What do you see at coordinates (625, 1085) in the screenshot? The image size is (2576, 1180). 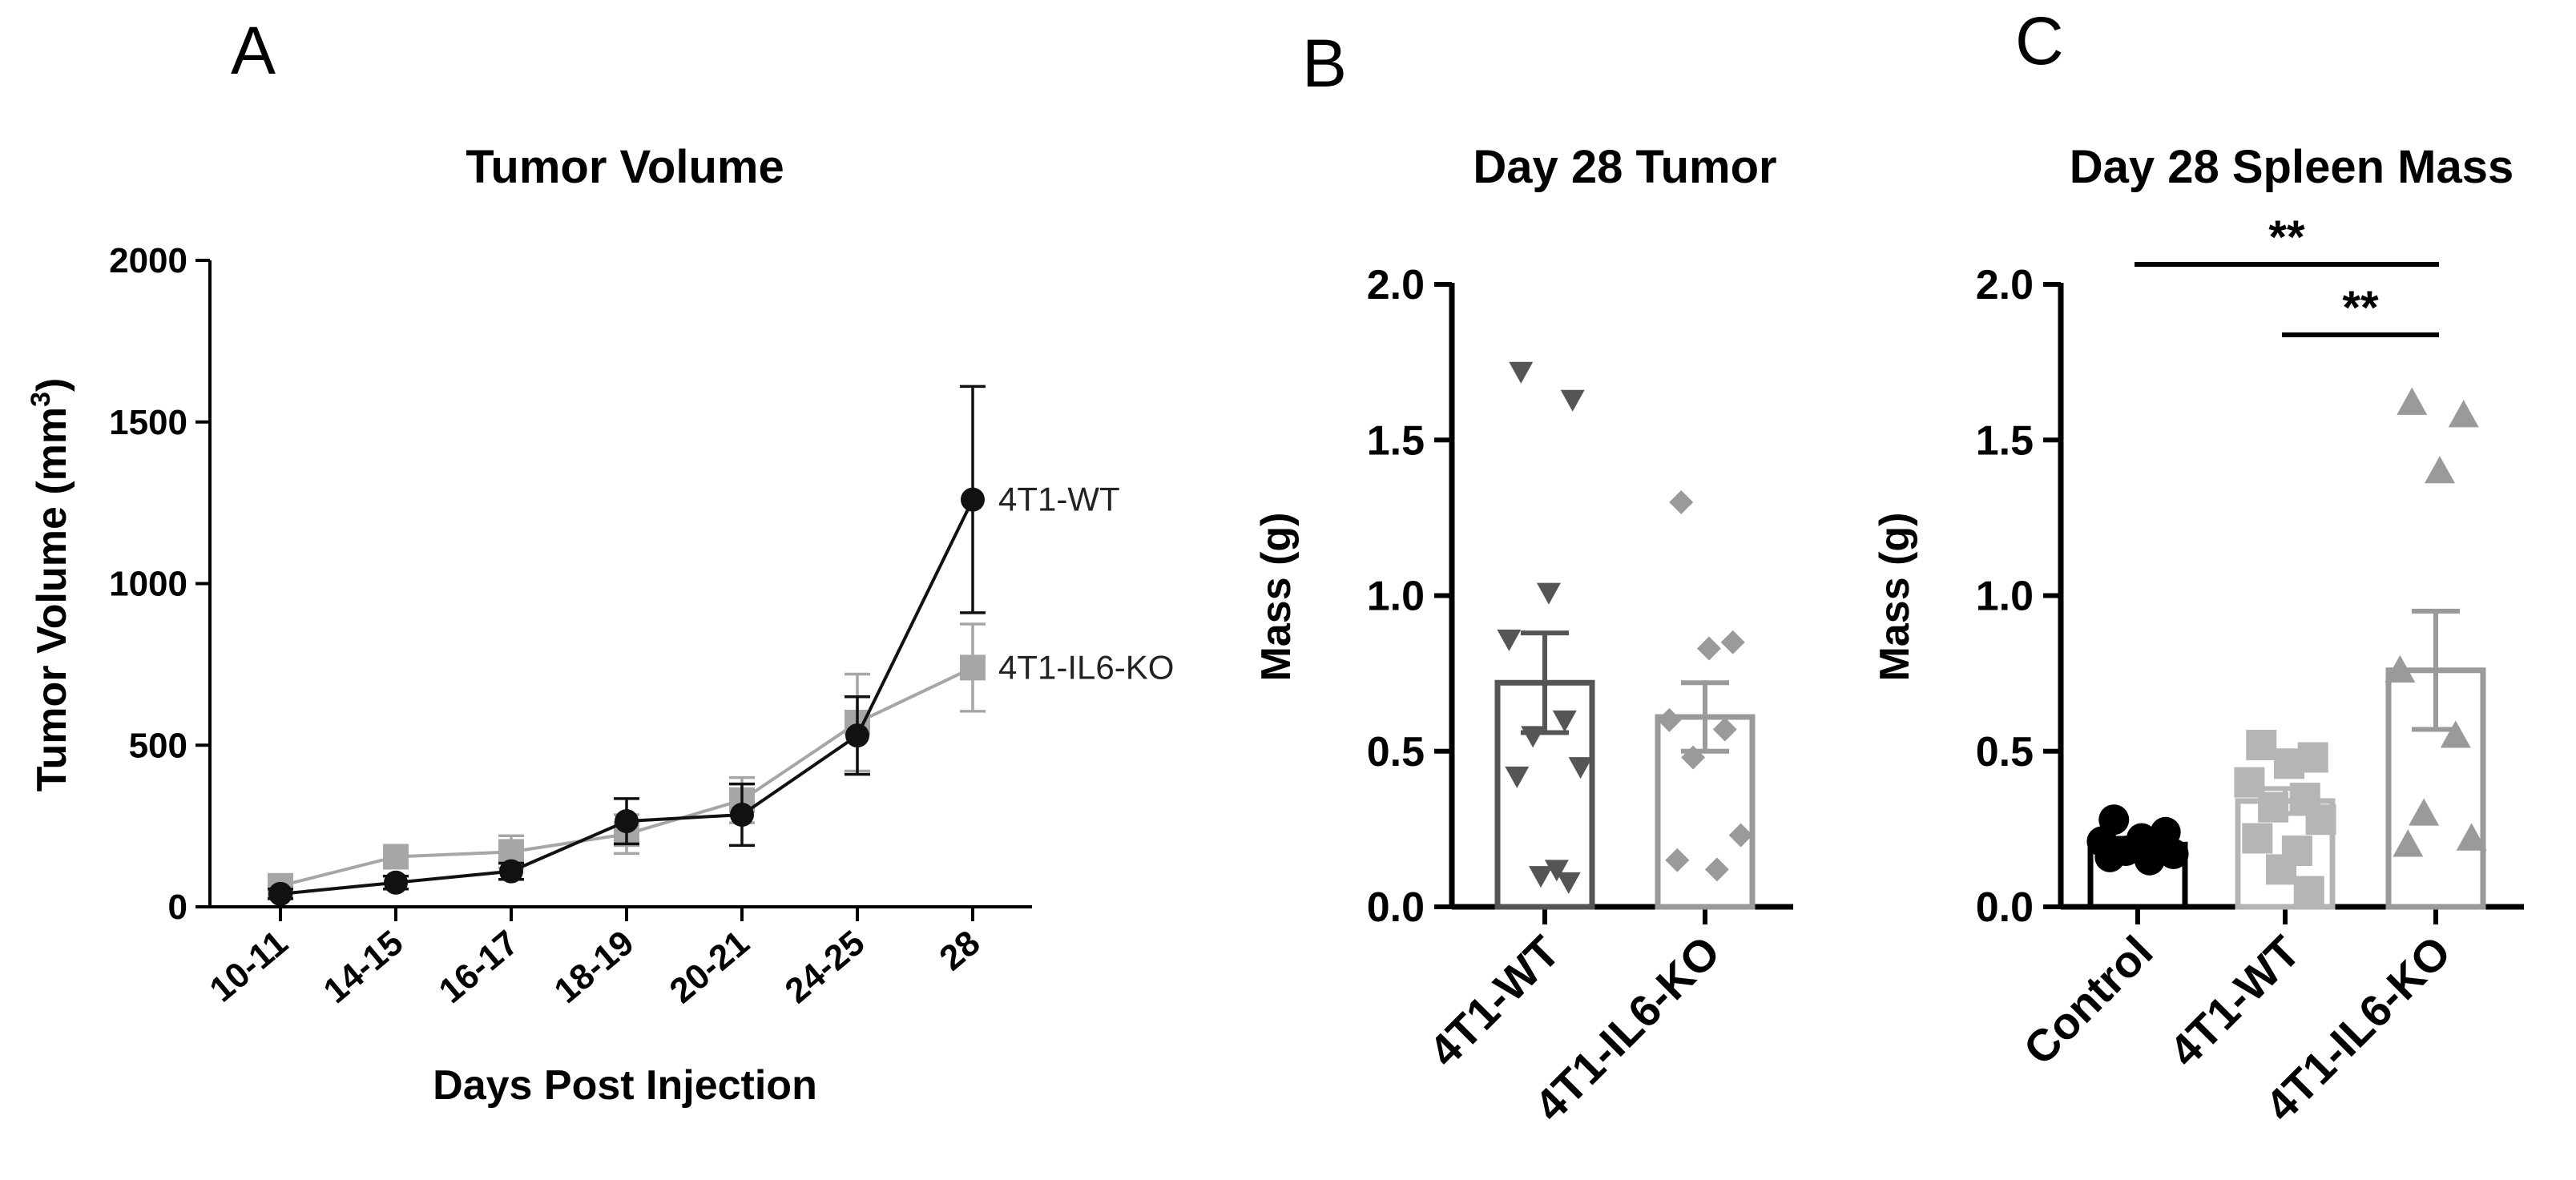 I see `chart-a-xlabel: Days Post Injection` at bounding box center [625, 1085].